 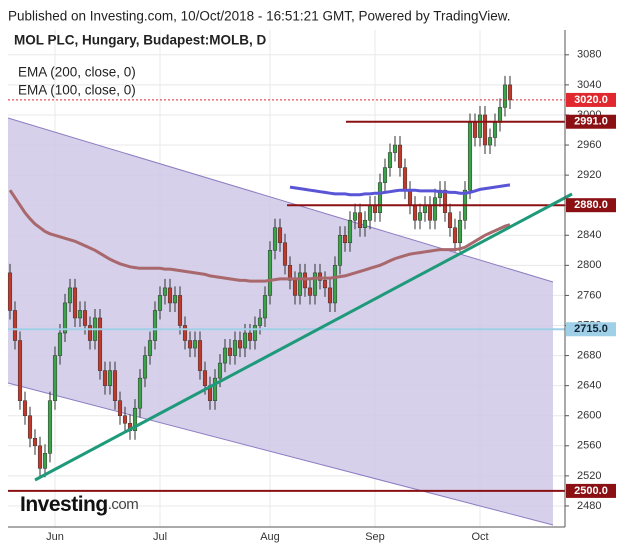 What do you see at coordinates (589, 295) in the screenshot?
I see `y-tick-label: 2760` at bounding box center [589, 295].